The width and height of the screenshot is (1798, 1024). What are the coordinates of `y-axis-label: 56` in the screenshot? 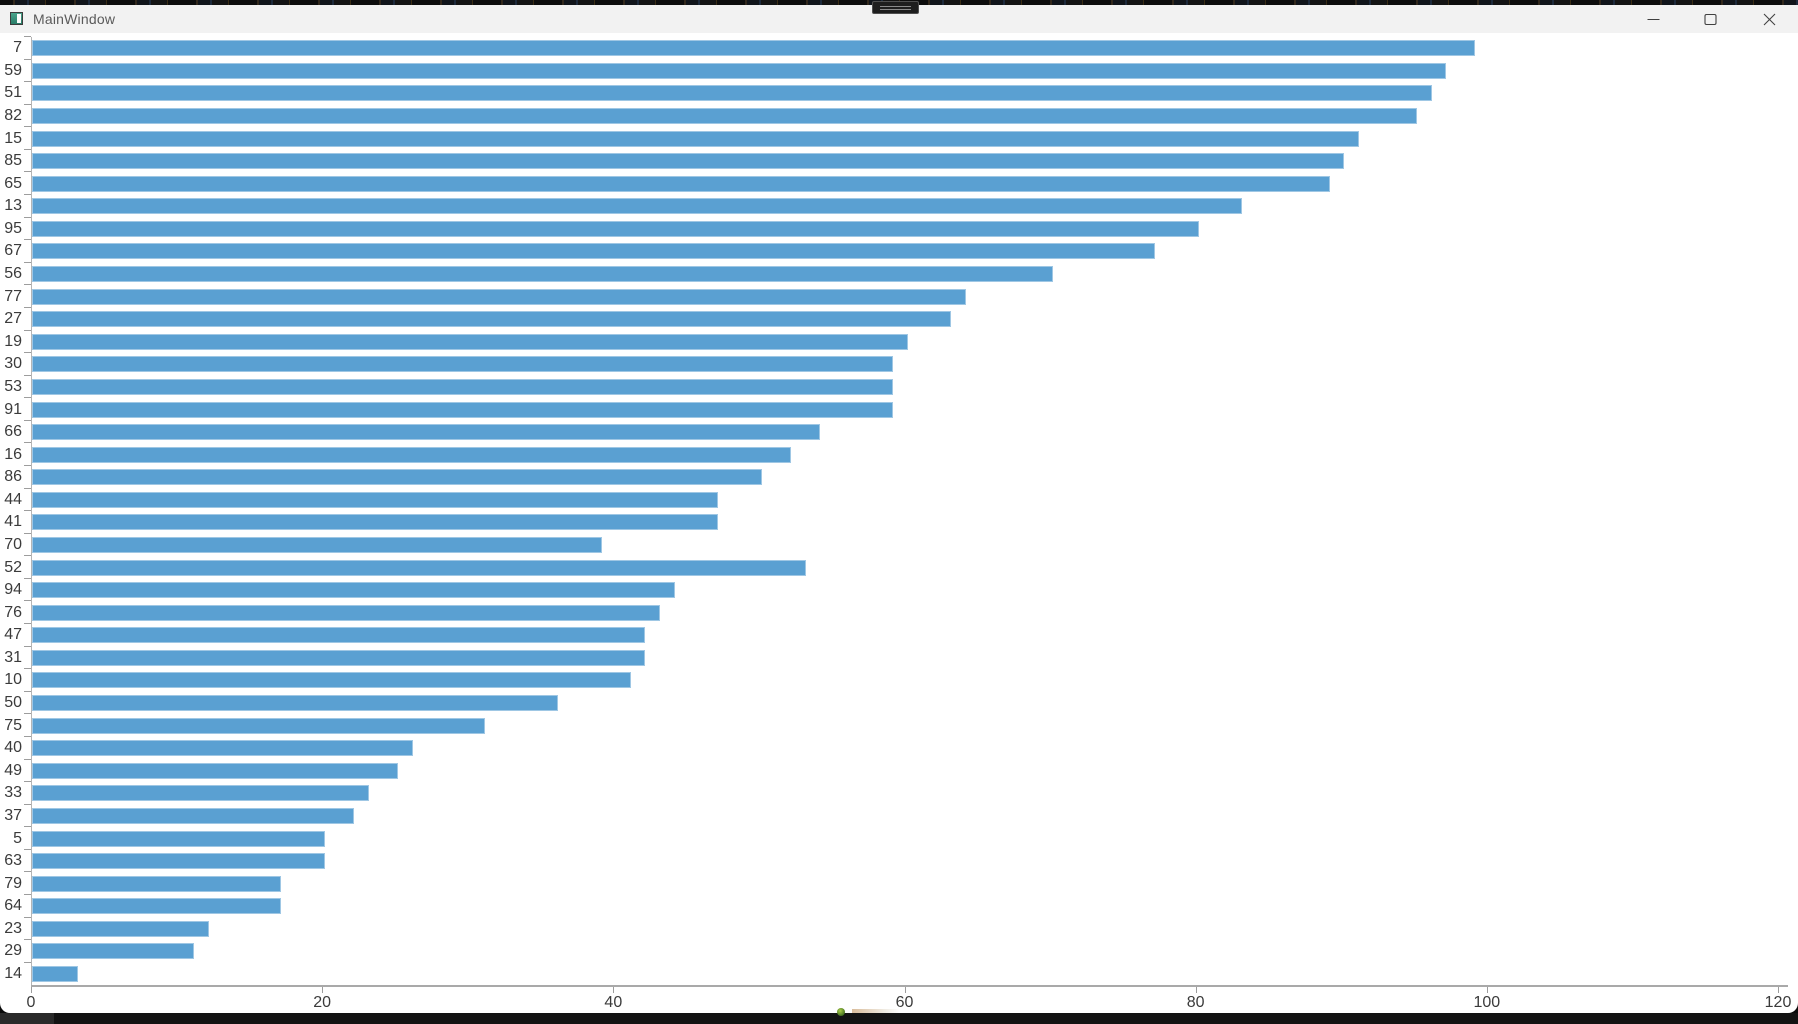 It's located at (13, 274).